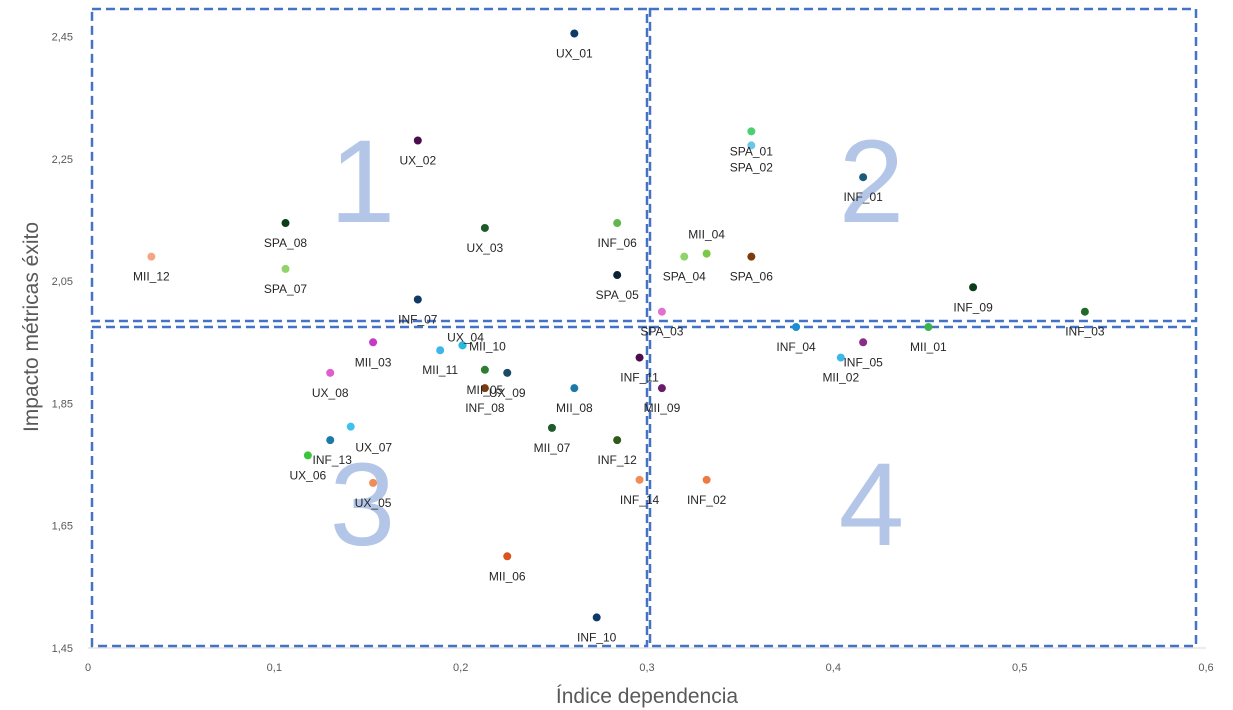 The width and height of the screenshot is (1233, 710). Describe the element at coordinates (639, 378) in the screenshot. I see `point-label: INF_11` at that location.